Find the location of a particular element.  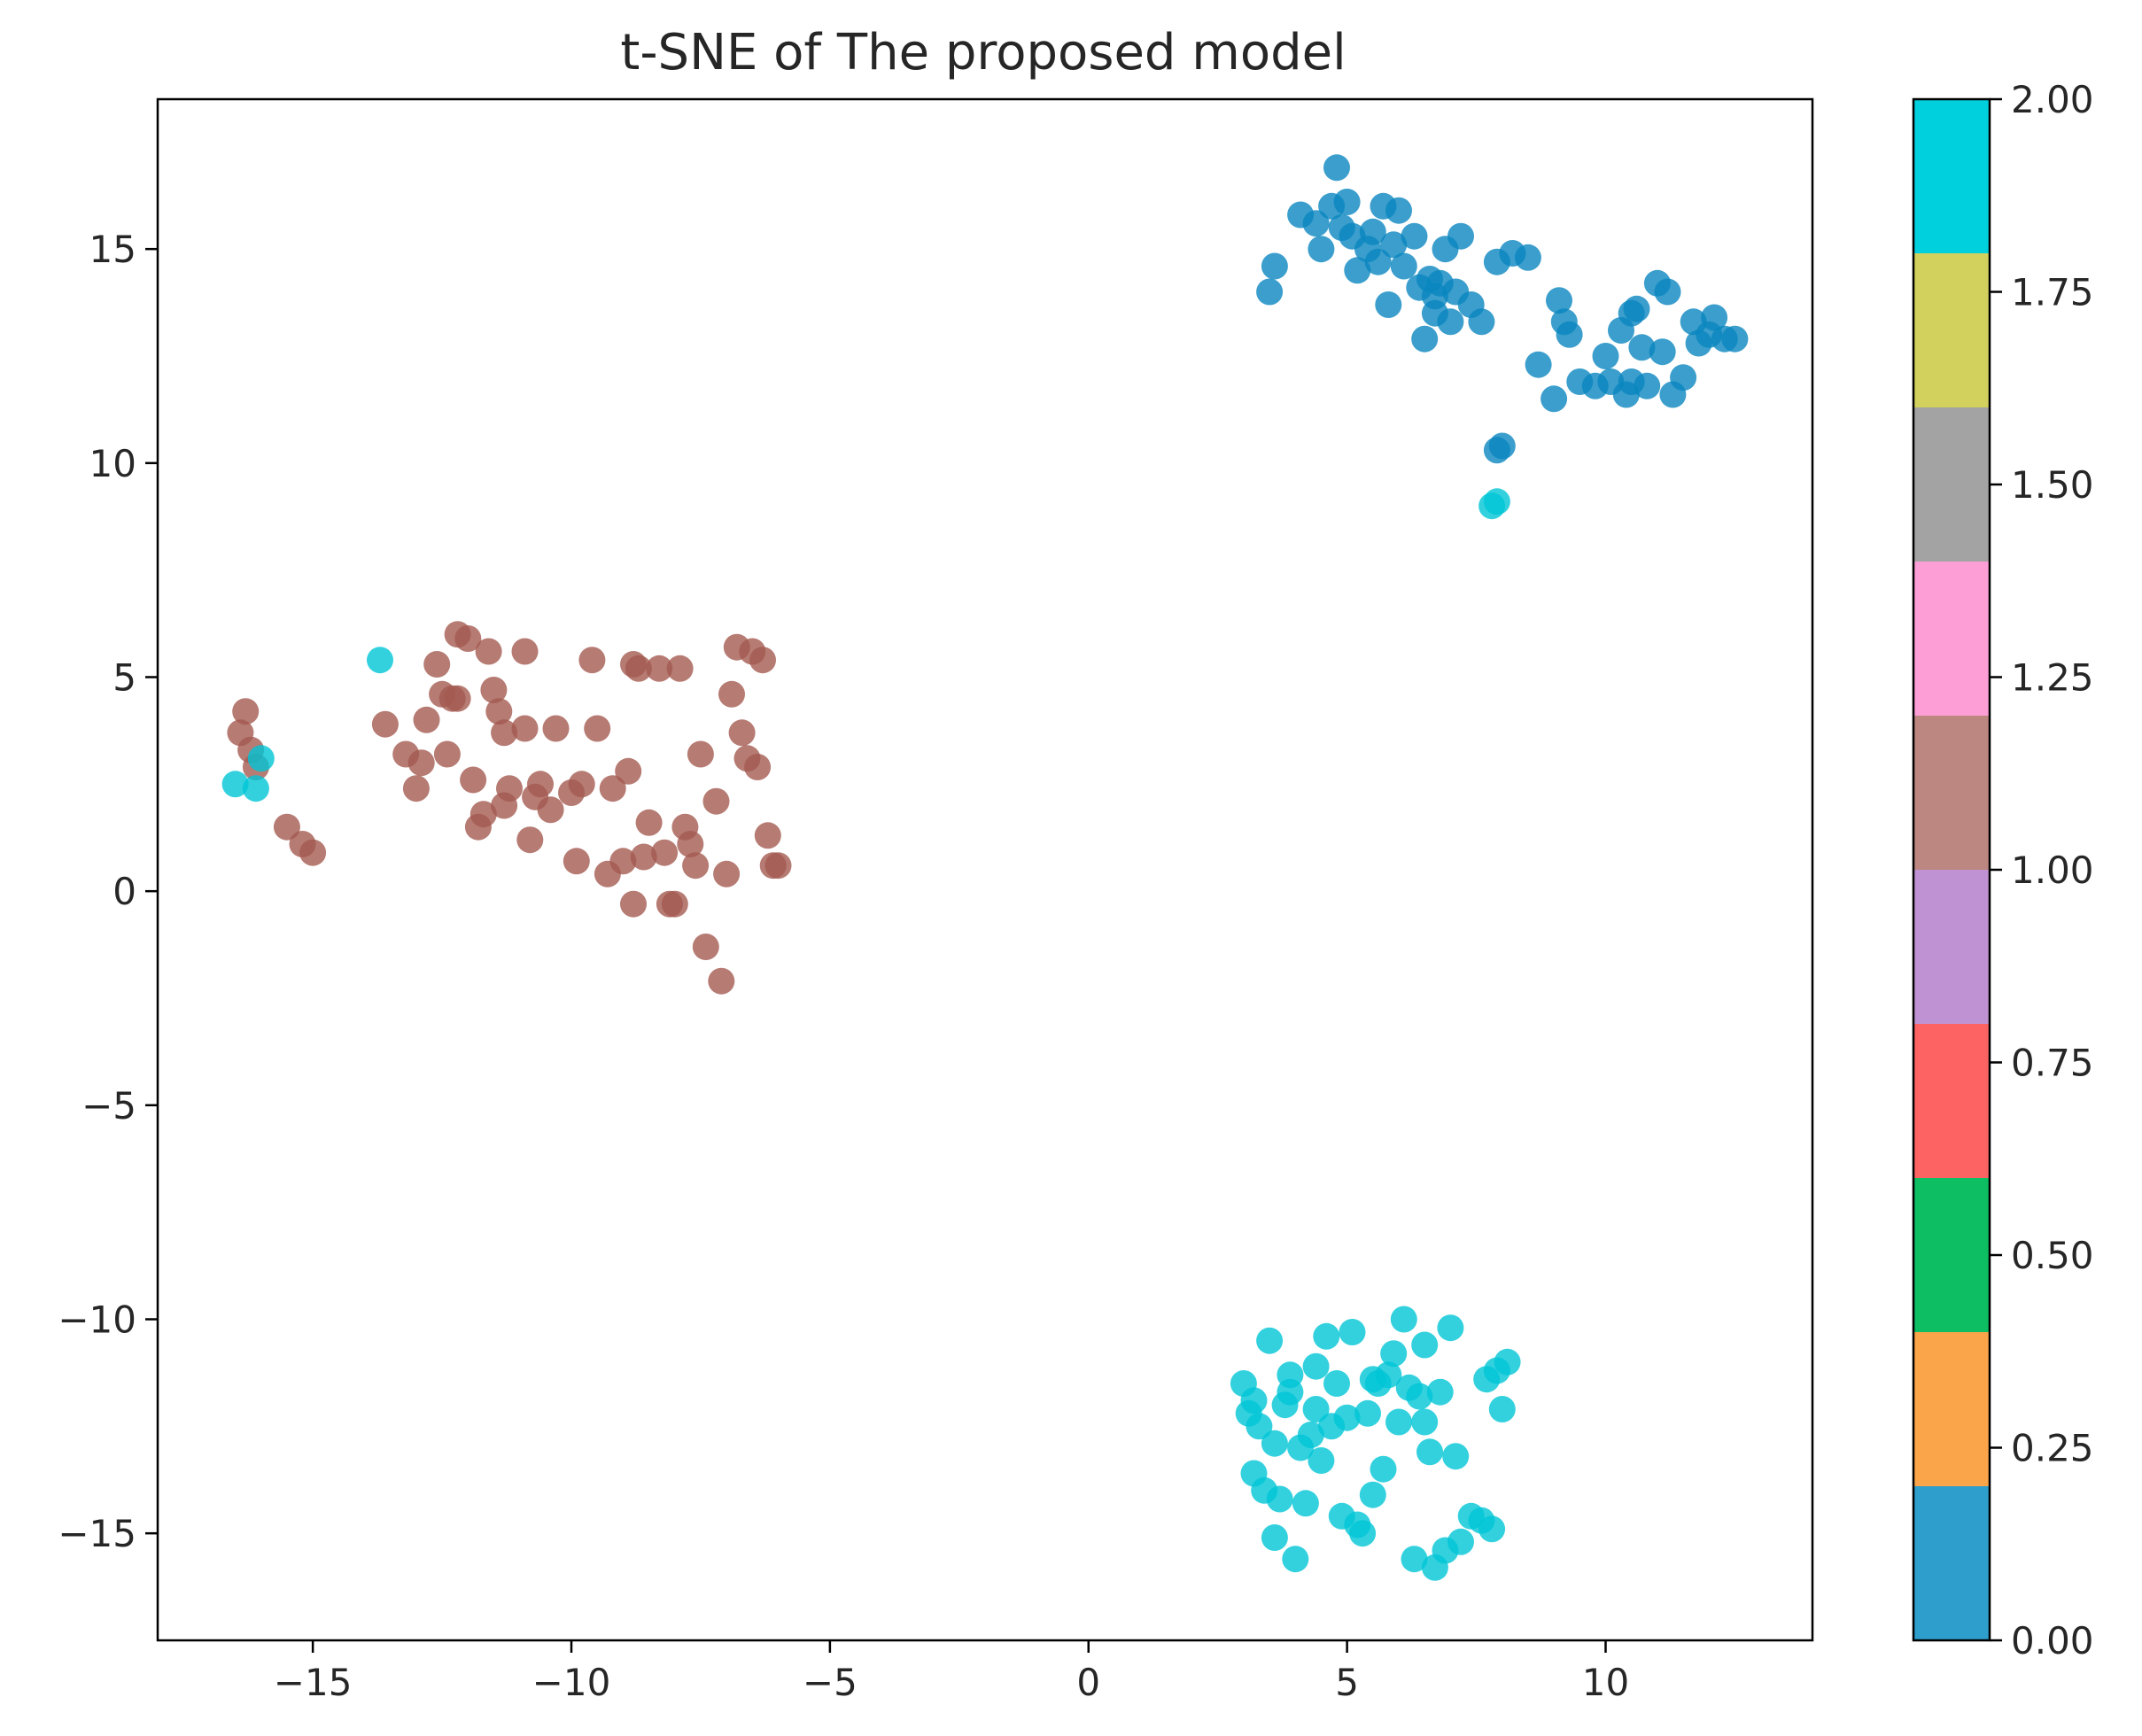

y-tick-label: 15 is located at coordinates (112, 250).